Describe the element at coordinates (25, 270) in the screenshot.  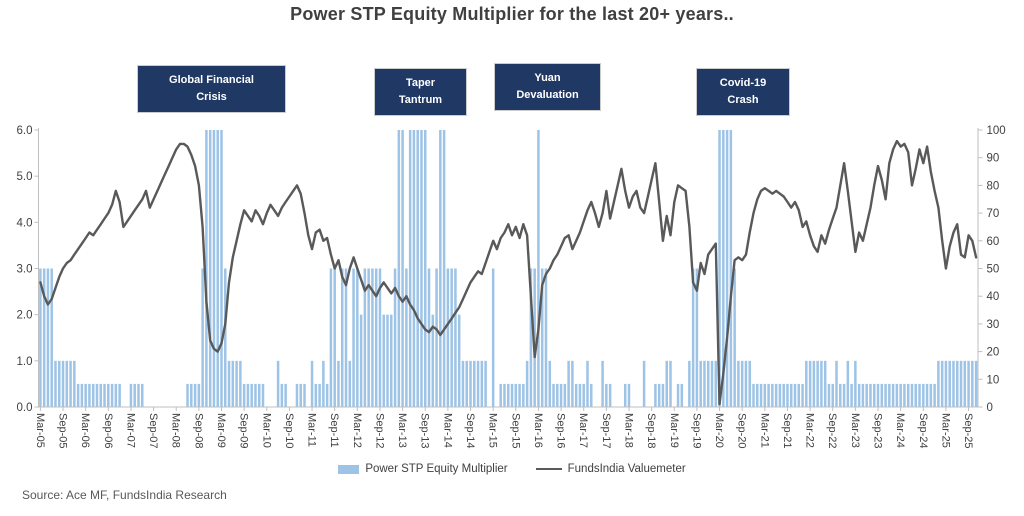
I see `left-axis-tick-label: 3.0` at that location.